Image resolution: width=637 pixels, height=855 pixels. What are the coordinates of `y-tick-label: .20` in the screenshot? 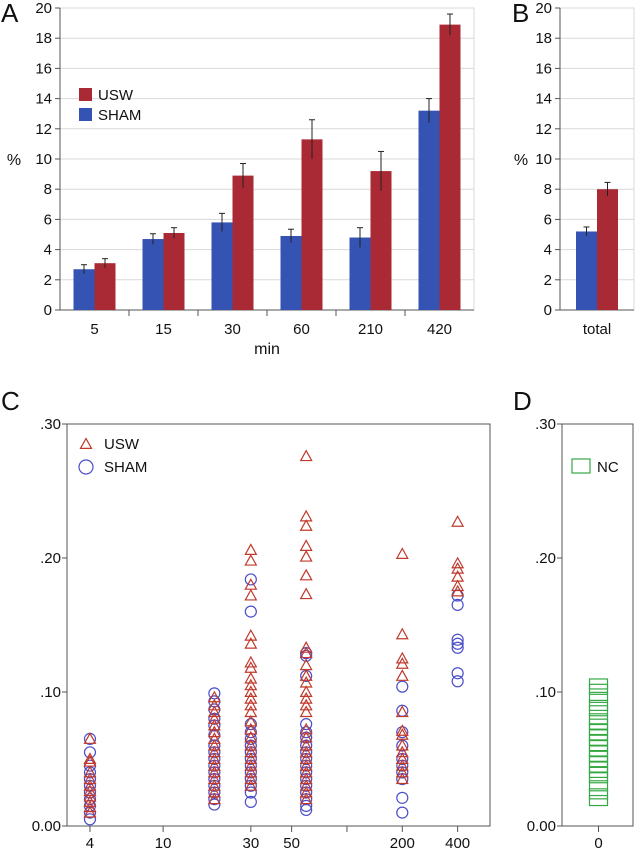 It's located at (545, 558).